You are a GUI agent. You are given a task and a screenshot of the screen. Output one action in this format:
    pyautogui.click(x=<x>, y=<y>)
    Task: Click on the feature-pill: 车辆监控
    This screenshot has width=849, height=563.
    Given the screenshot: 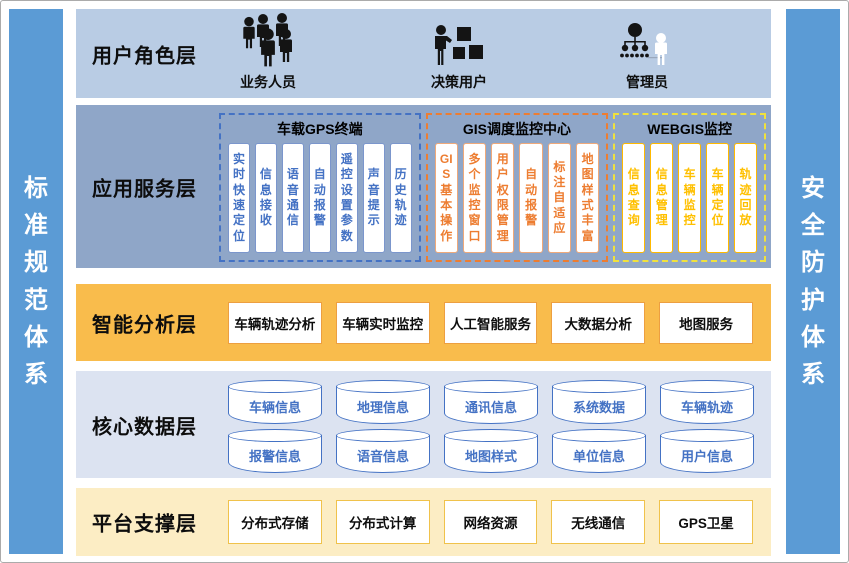 What is the action you would take?
    pyautogui.click(x=690, y=198)
    